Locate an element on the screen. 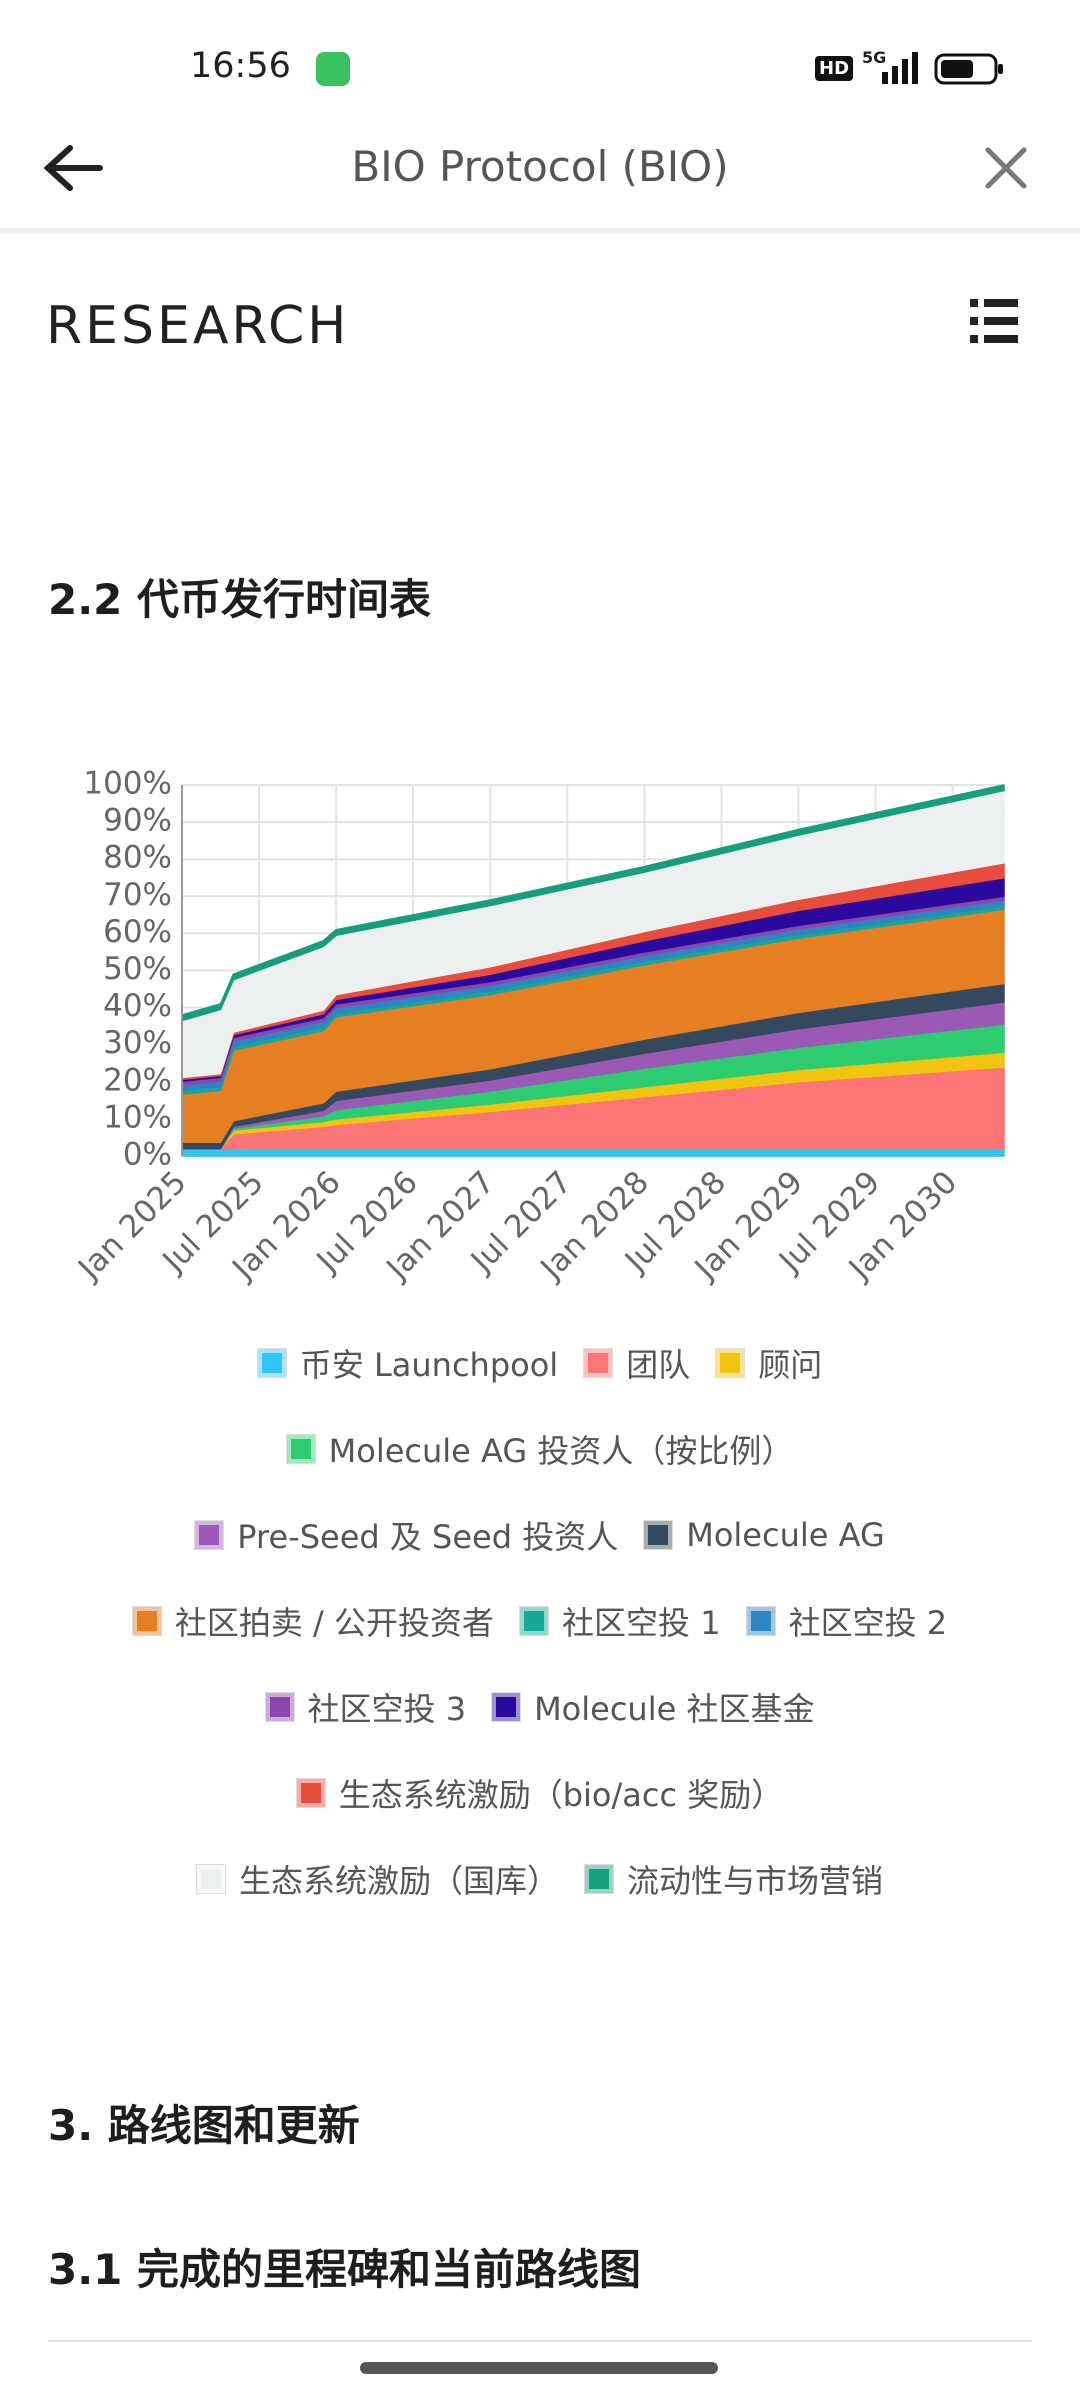  y-tick-label: 40% is located at coordinates (137, 1006).